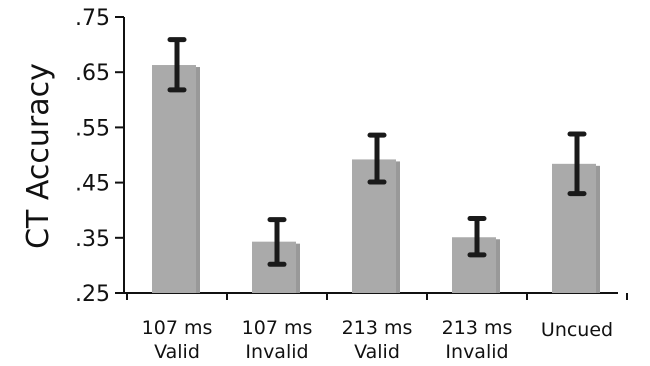 The width and height of the screenshot is (650, 366). Describe the element at coordinates (92, 128) in the screenshot. I see `y-tick-label: .55` at that location.